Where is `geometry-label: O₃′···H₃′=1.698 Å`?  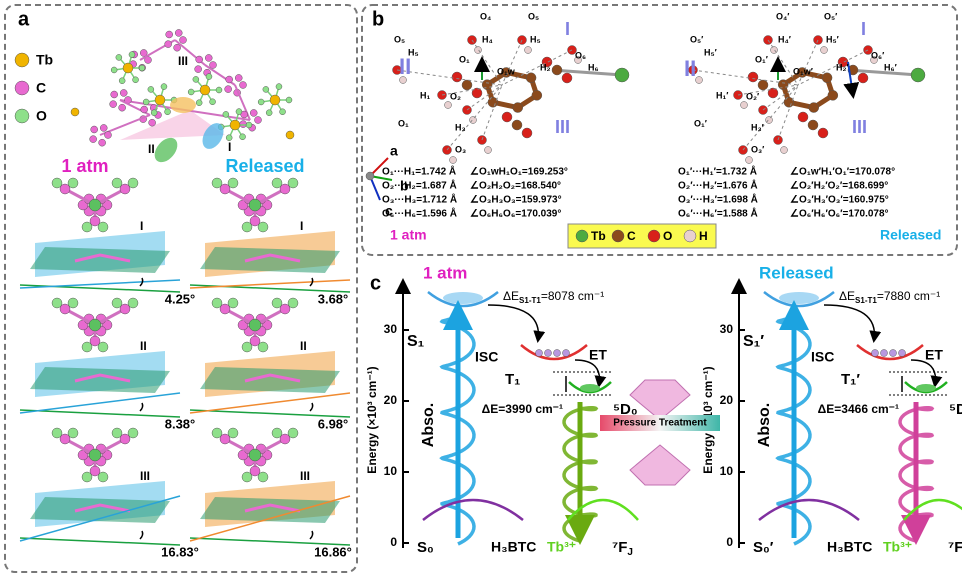
geometry-label: O₃′···H₃′=1.698 Å is located at coordinates (718, 199).